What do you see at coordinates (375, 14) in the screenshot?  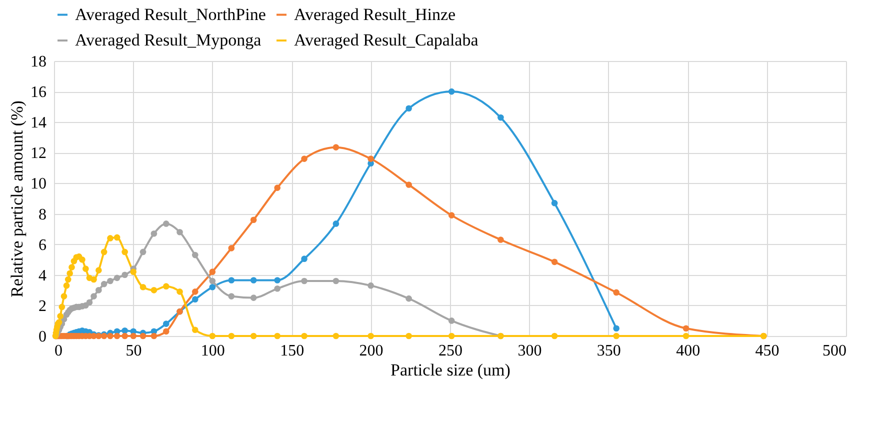 I see `legend-label: Averaged Result_Hinze` at bounding box center [375, 14].